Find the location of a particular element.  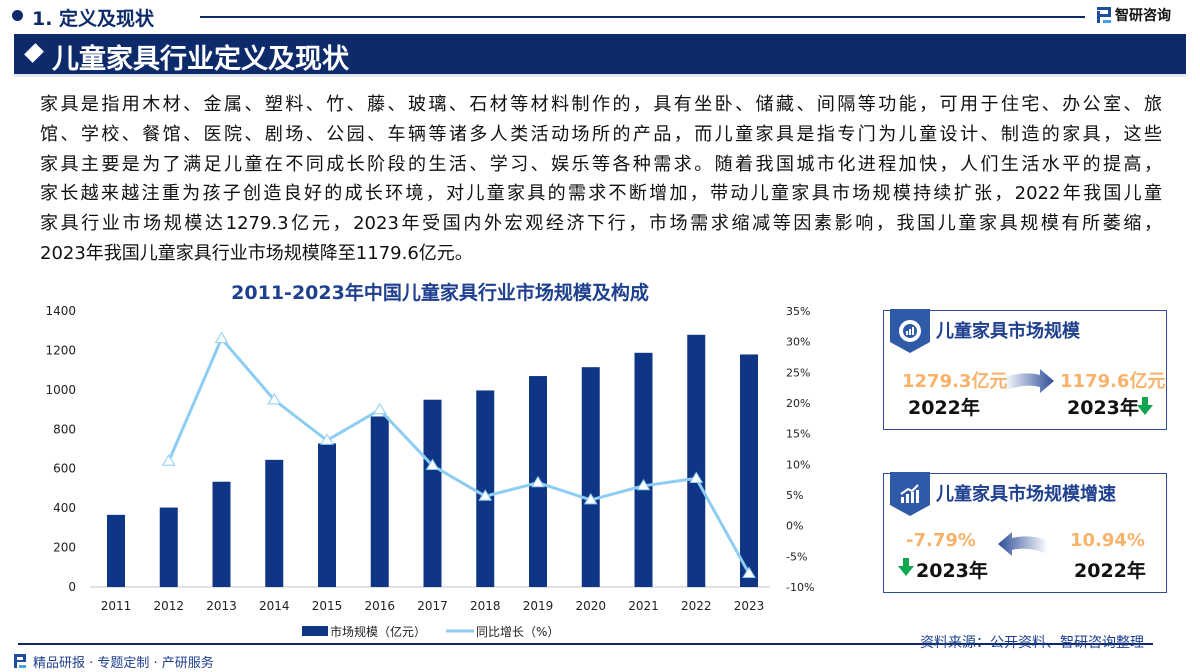

value-2023: 1179.6亿元 is located at coordinates (1113, 381).